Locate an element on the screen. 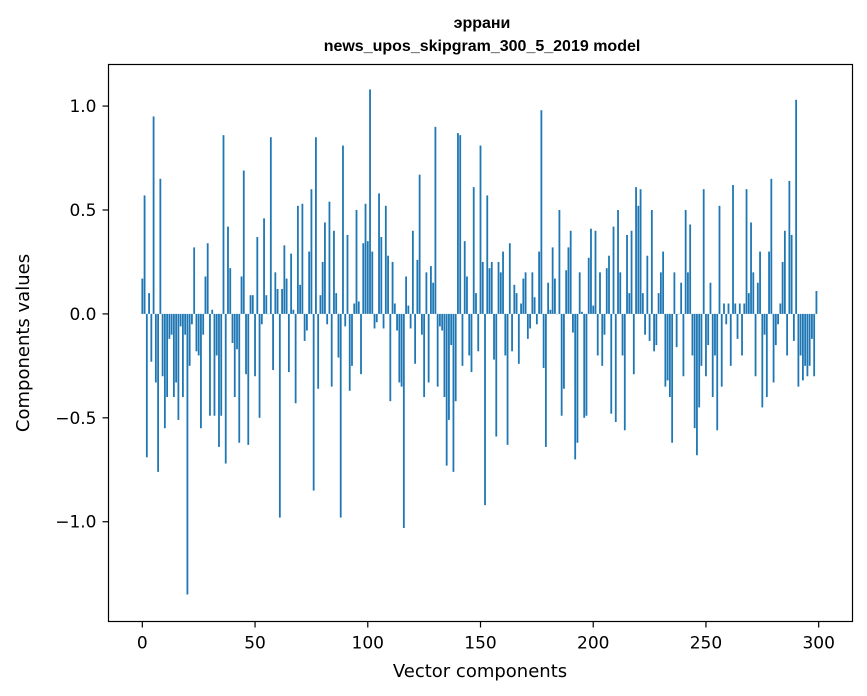 The image size is (867, 696). x-axis-label: Vector components is located at coordinates (480, 671).